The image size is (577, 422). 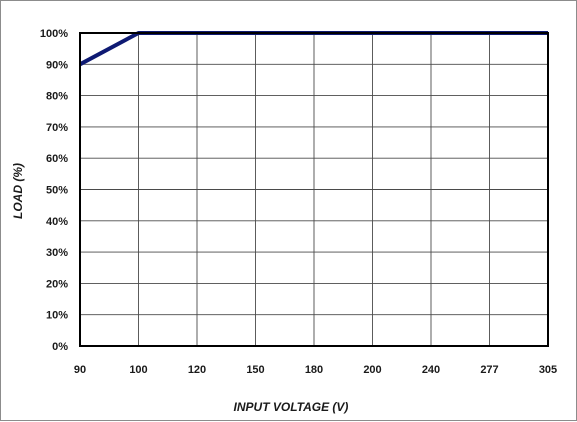 What do you see at coordinates (57, 65) in the screenshot?
I see `y-tick-label: 90%` at bounding box center [57, 65].